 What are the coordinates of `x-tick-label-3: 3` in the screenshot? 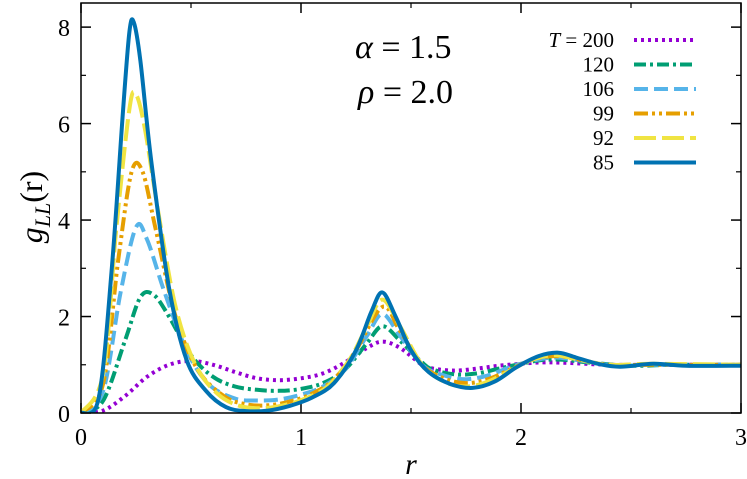 It's located at (741, 438).